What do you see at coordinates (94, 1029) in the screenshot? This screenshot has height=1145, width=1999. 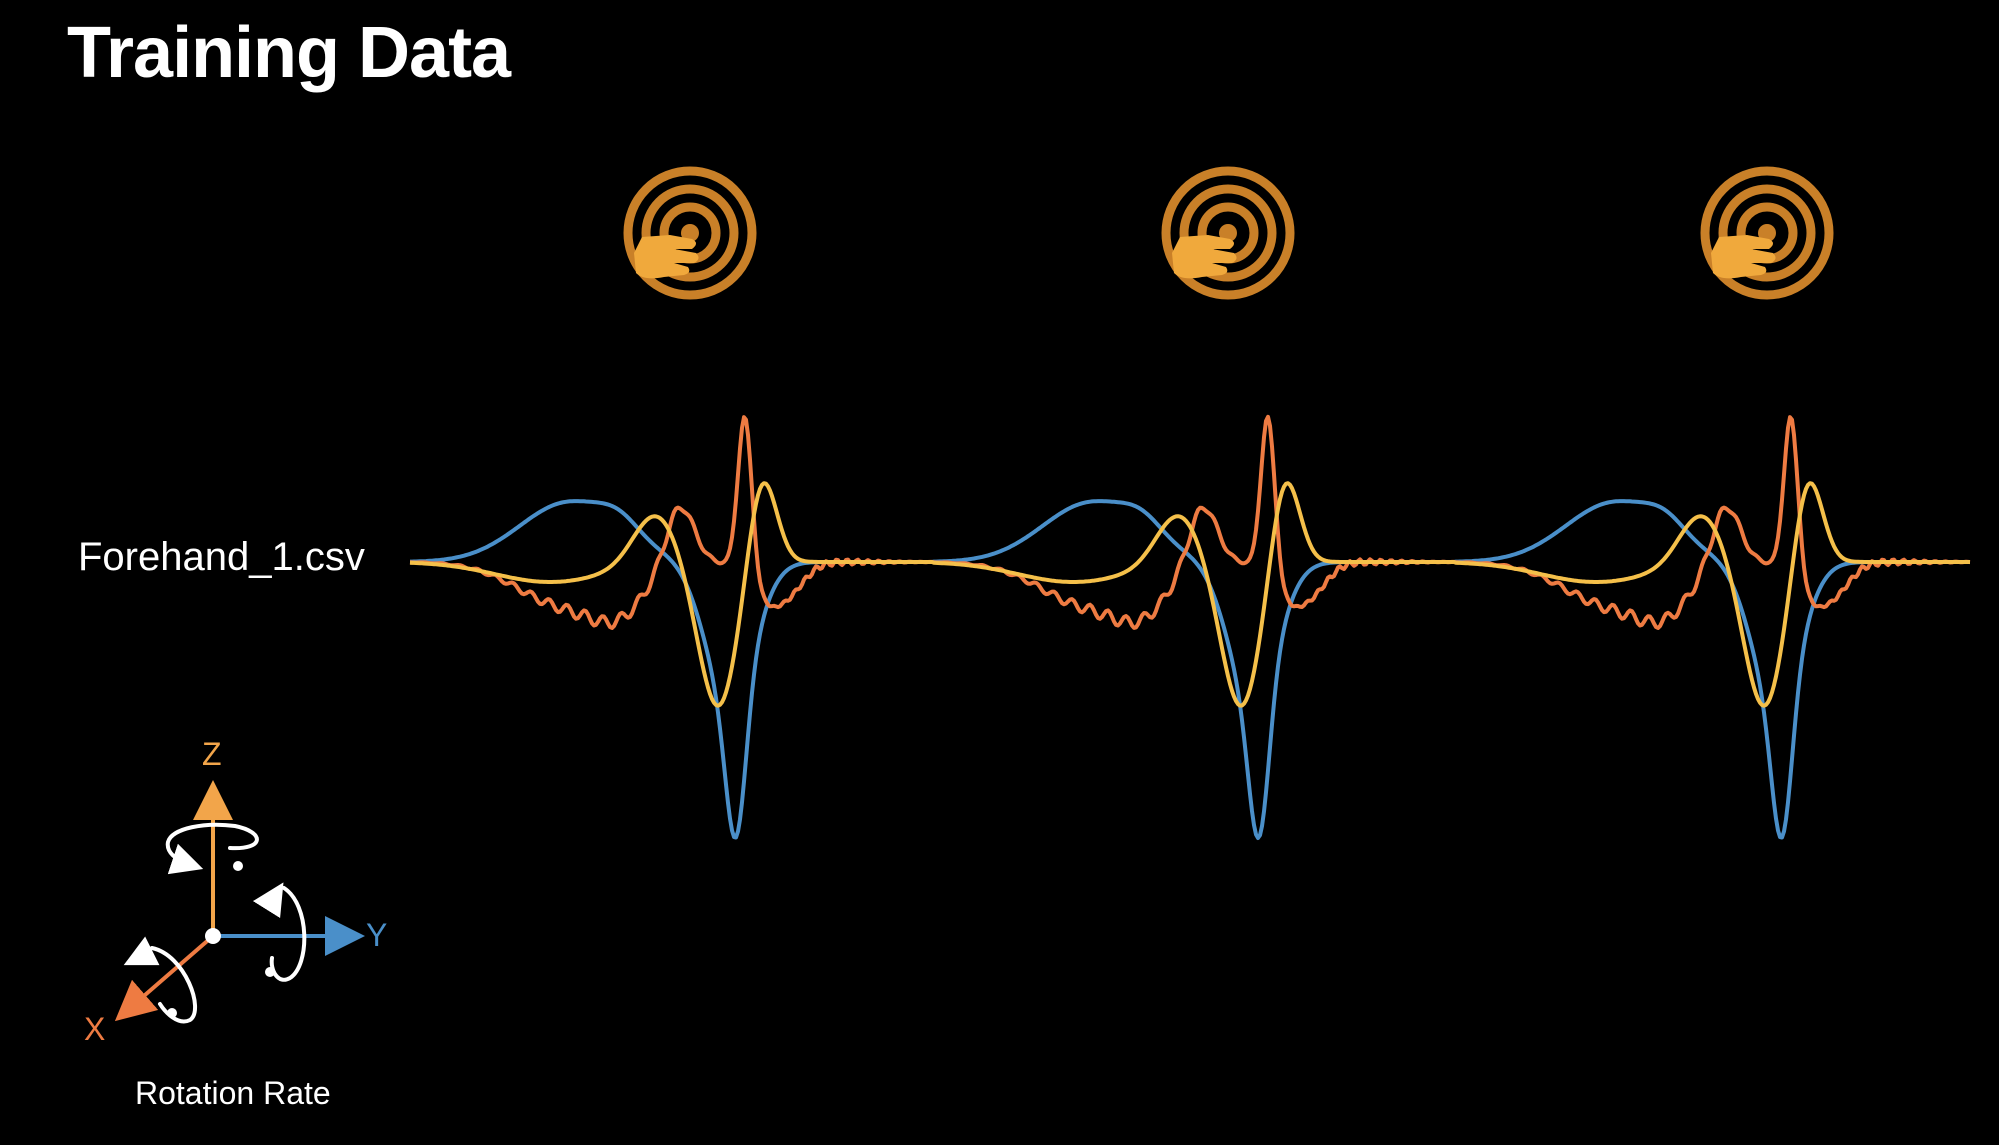 I see `x-axis-label: X` at bounding box center [94, 1029].